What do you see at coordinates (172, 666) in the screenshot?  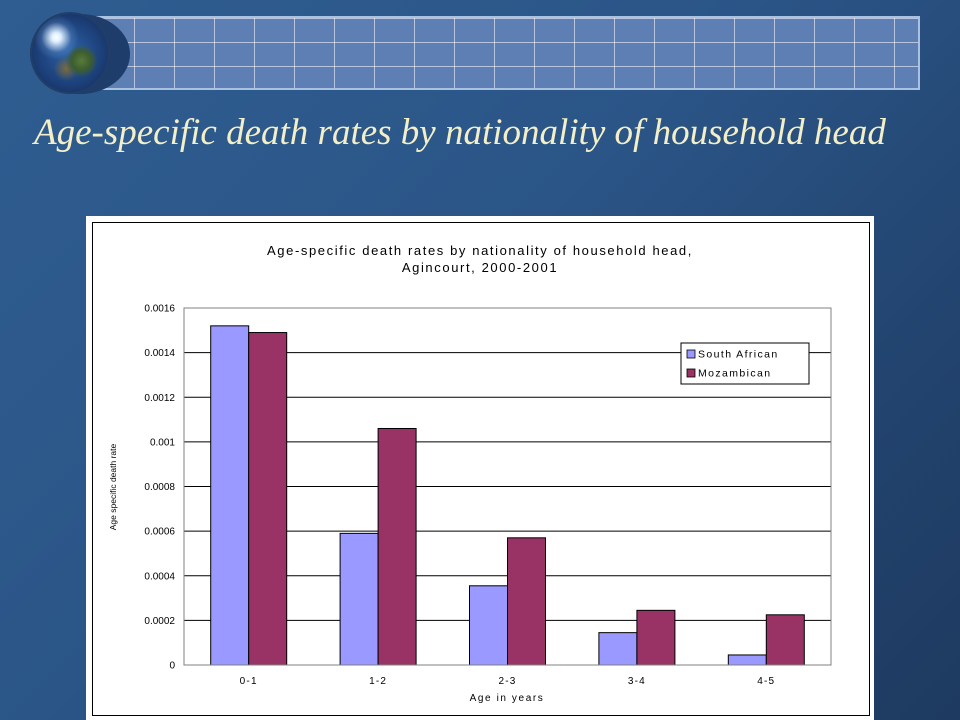 I see `y-tick-label: 0` at bounding box center [172, 666].